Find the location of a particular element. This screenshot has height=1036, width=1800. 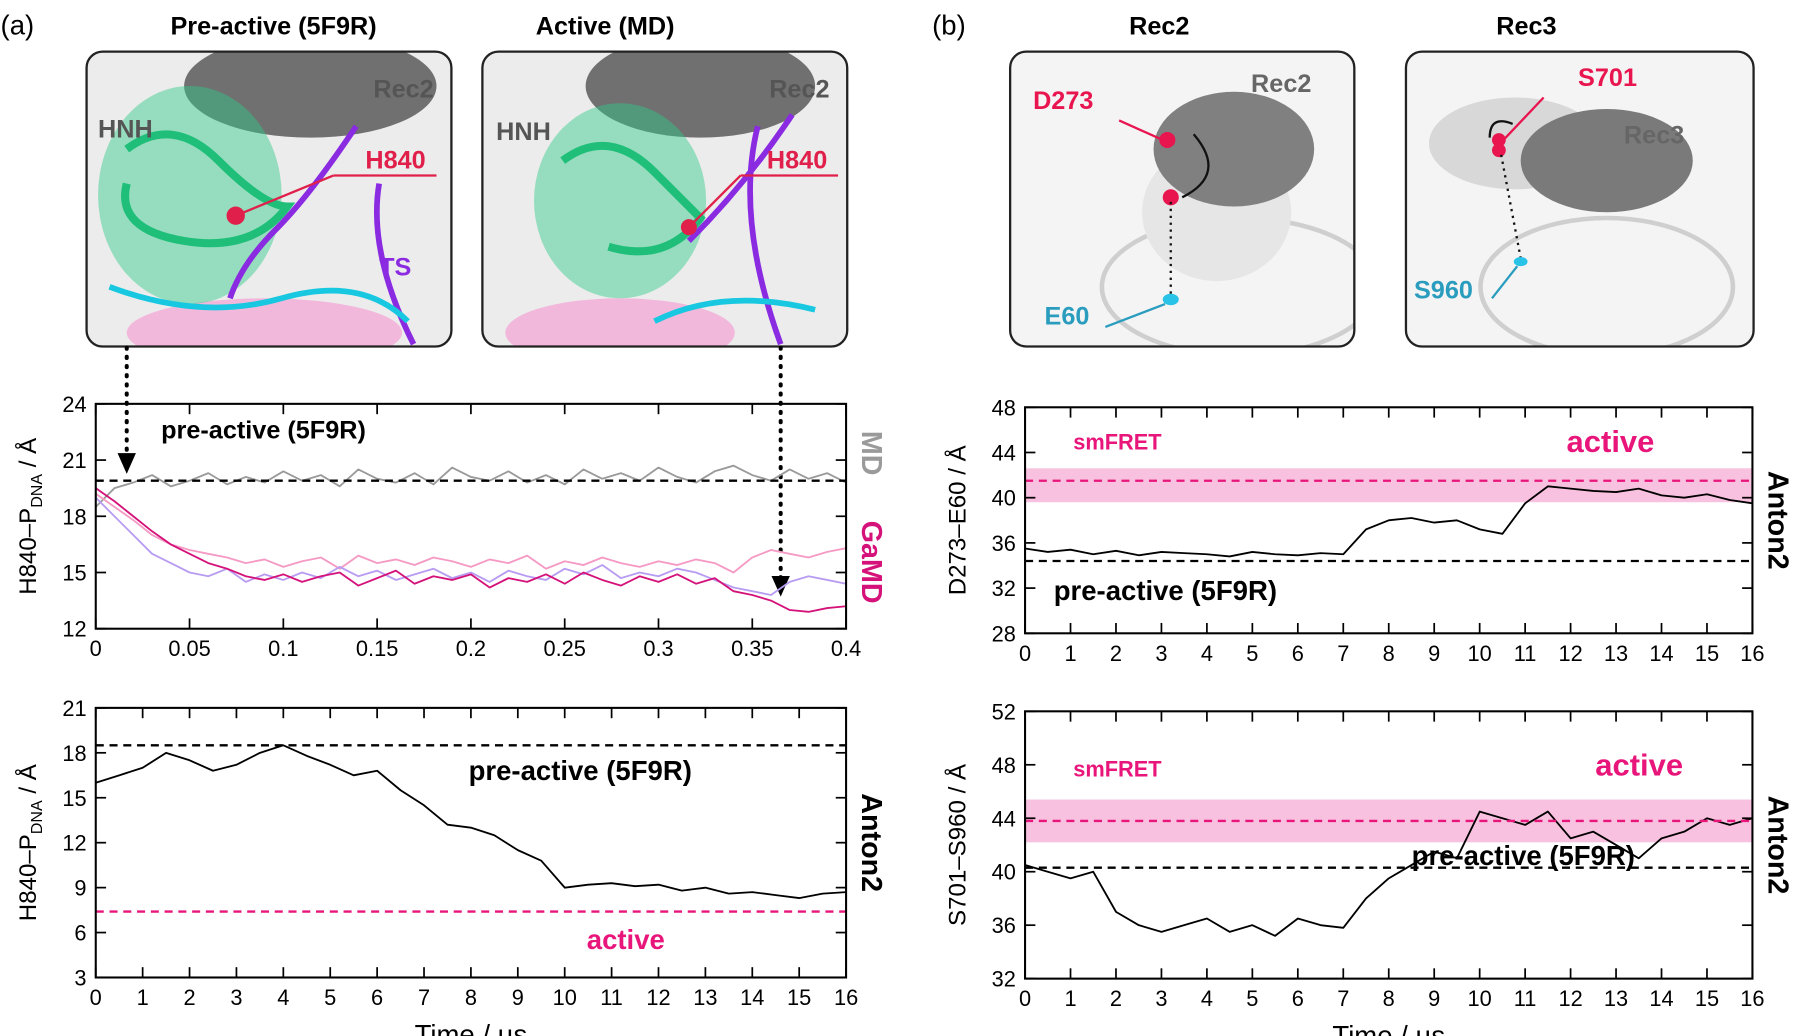

s701-atom is located at coordinates (1499, 140).